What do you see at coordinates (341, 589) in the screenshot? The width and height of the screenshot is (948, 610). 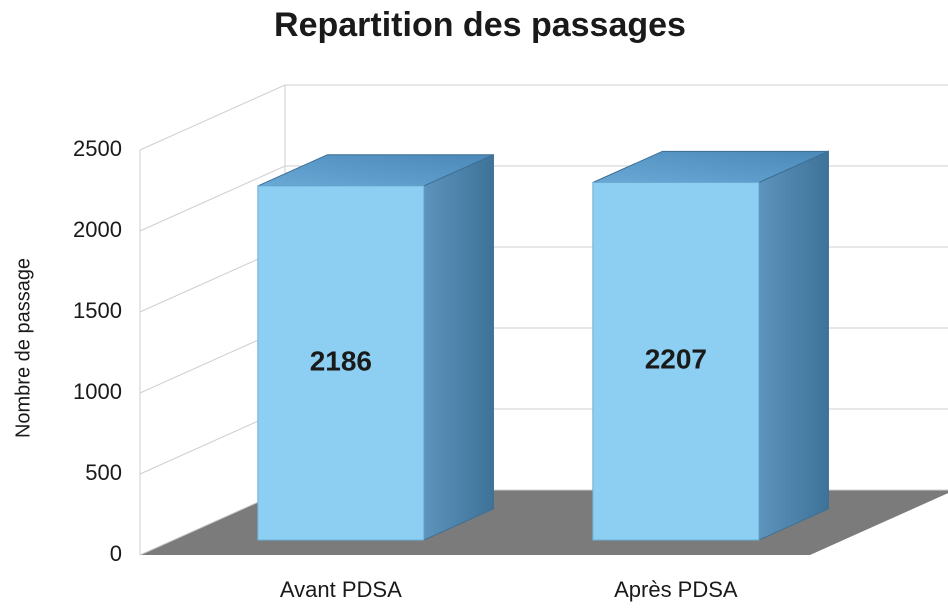 I see `x-tick-label: Avant PDSA` at bounding box center [341, 589].